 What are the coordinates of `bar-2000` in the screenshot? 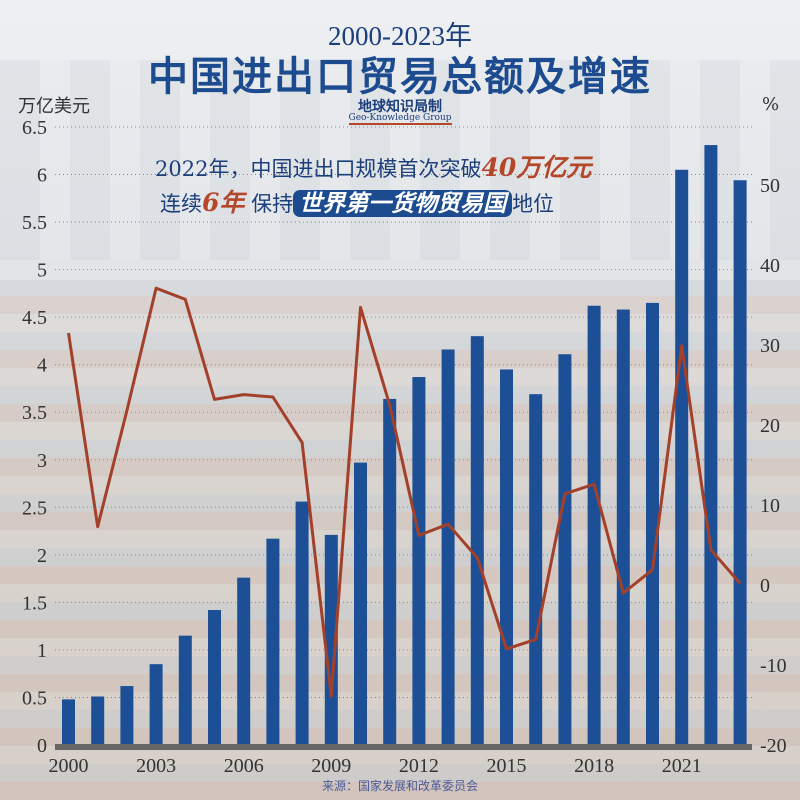 It's located at (68, 722).